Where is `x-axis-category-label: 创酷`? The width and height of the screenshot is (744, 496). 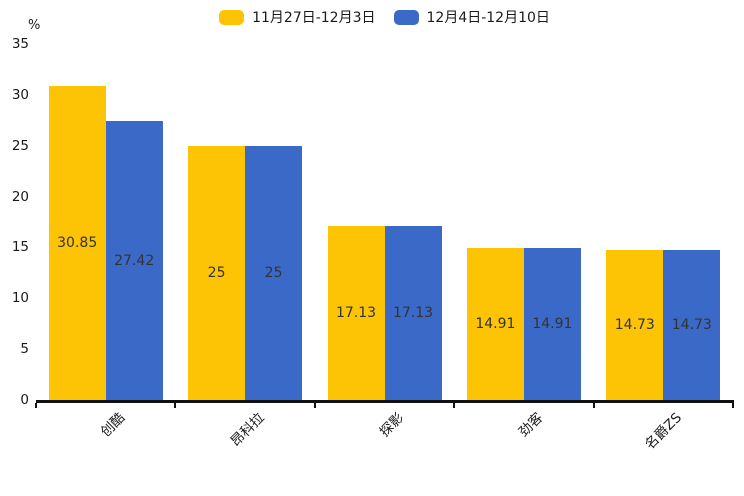
x-axis-category-label: 创酷 is located at coordinates (112, 425).